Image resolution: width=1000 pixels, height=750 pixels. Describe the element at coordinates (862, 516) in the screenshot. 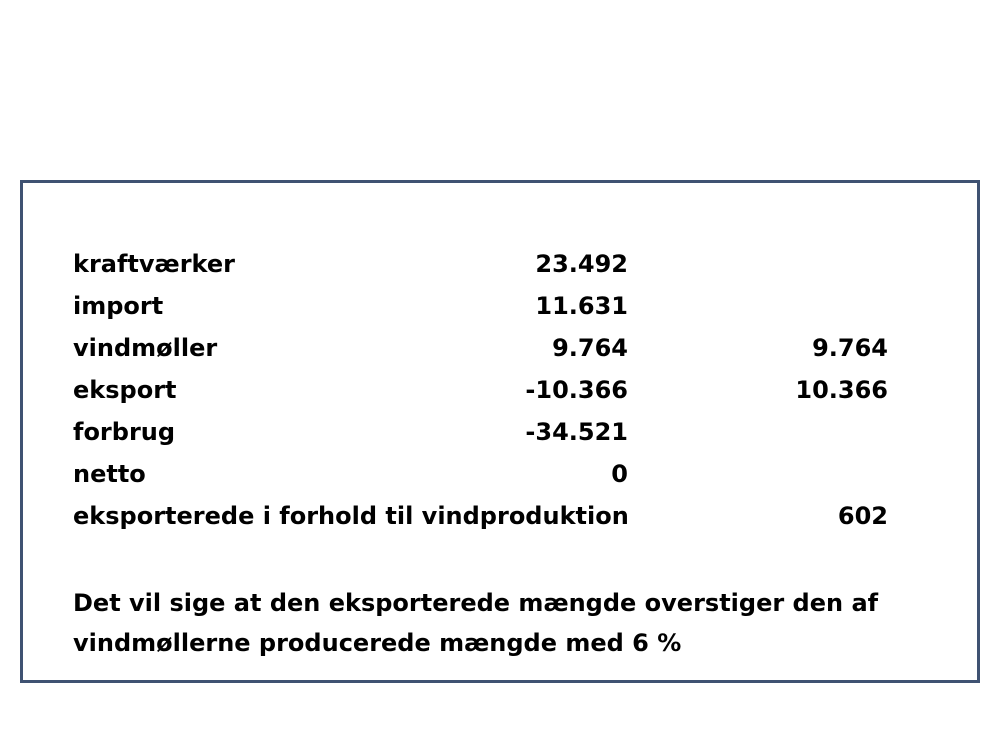

I see `row-value-secondary: 602` at that location.